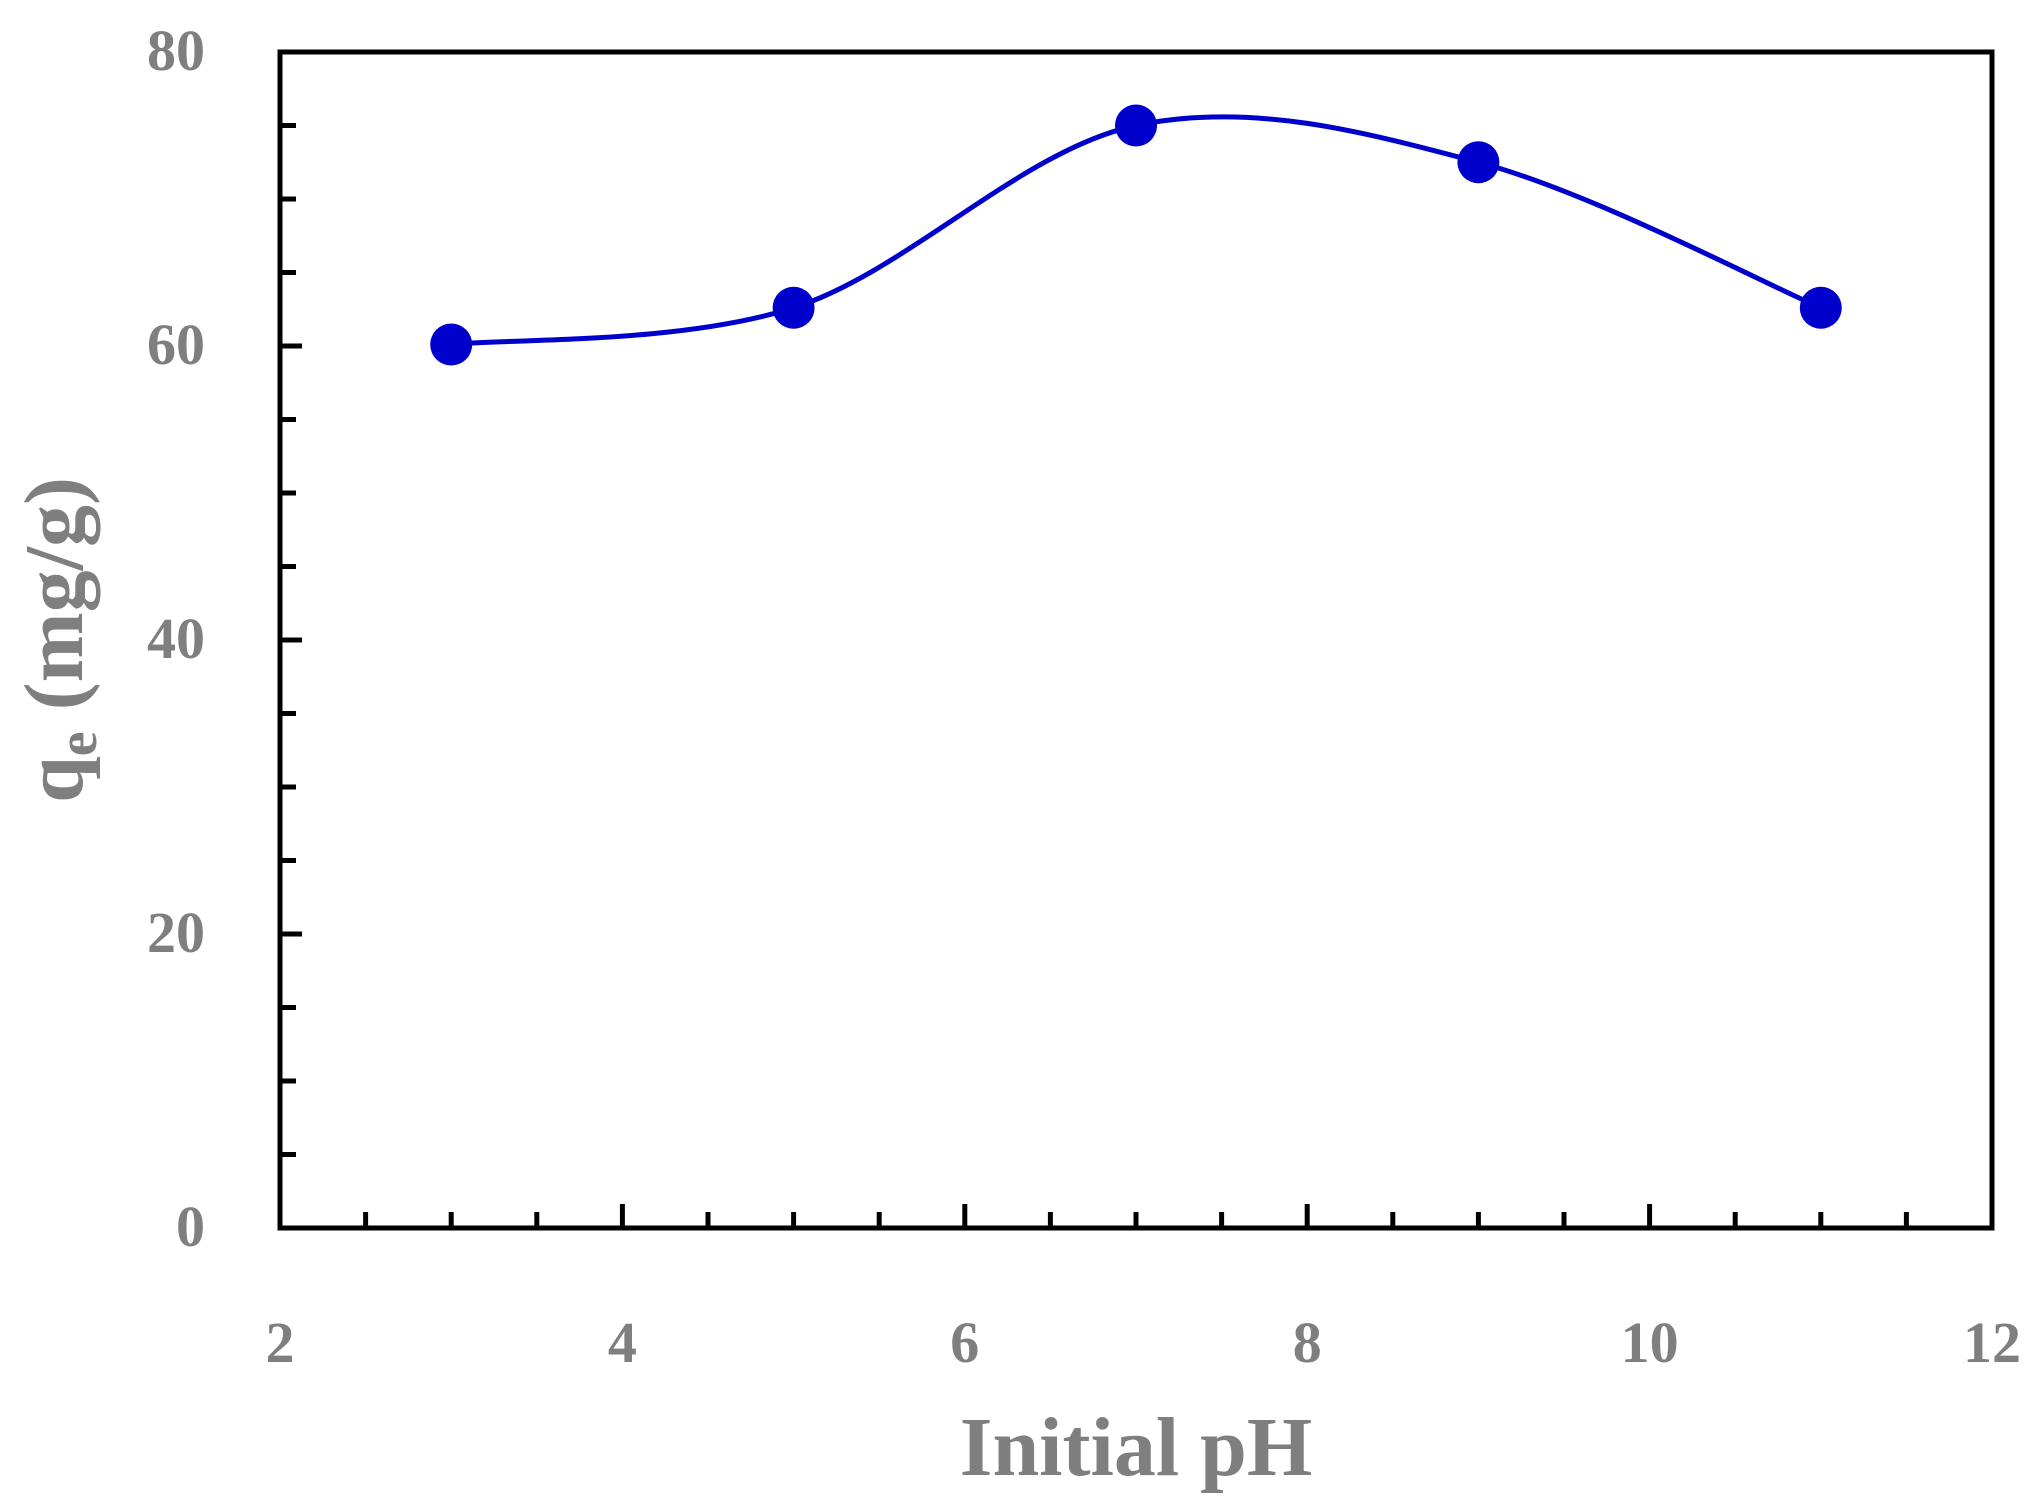 This screenshot has width=2034, height=1497. I want to click on x-tick-label: 2, so click(280, 1342).